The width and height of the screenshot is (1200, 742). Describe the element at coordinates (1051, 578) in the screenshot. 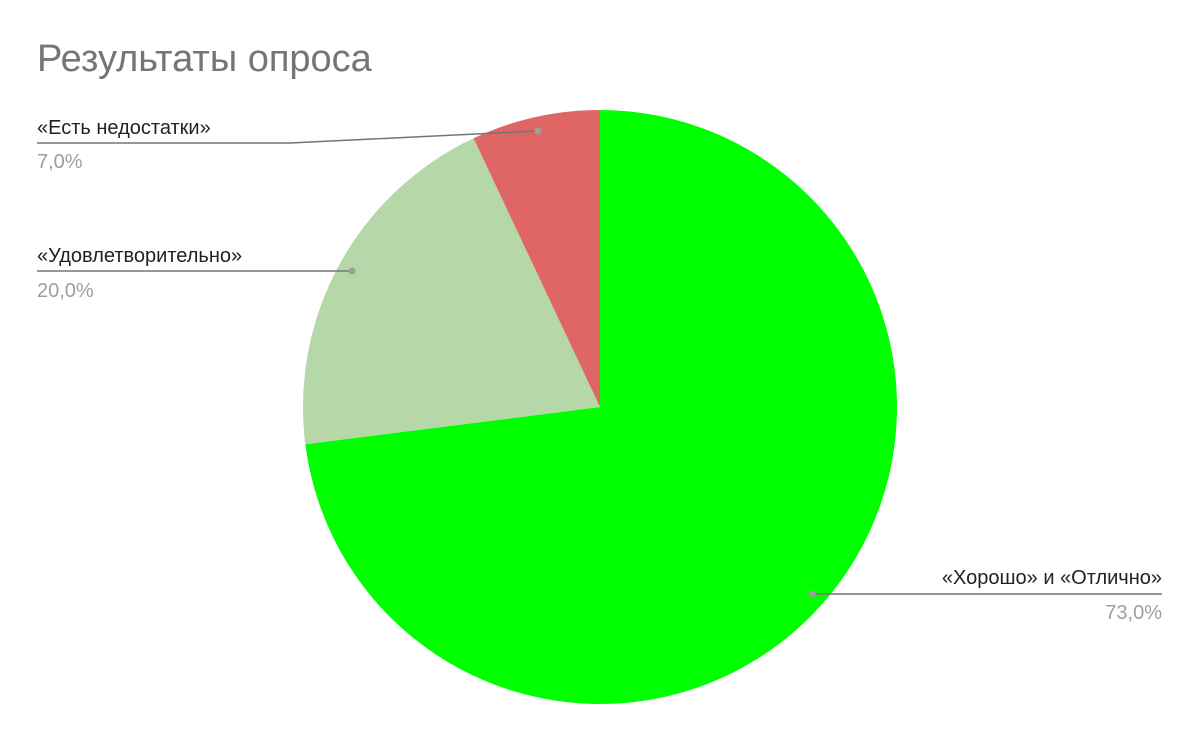

I see `slice-label-0: «Хорошо» и «Отлично»` at that location.